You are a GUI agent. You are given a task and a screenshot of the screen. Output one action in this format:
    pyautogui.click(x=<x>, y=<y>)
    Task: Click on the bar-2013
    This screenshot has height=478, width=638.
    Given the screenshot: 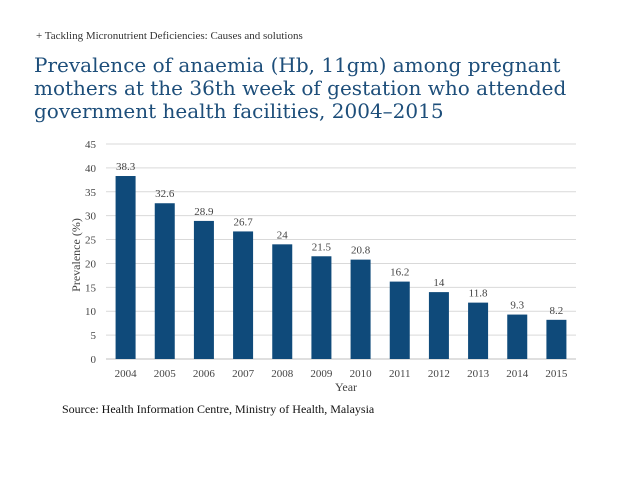 What is the action you would take?
    pyautogui.click(x=478, y=330)
    